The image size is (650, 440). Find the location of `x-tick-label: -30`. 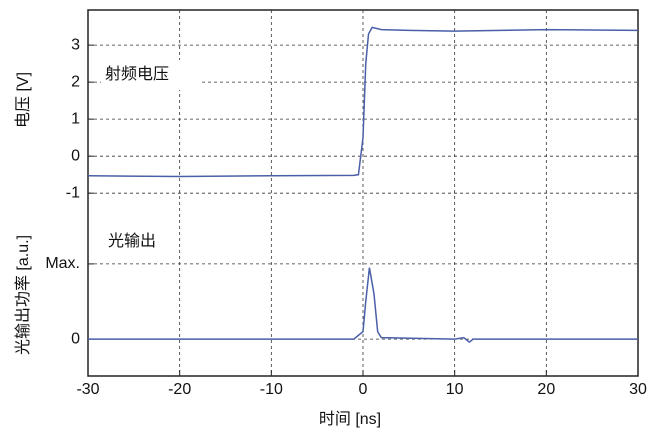

x-tick-label: -30 is located at coordinates (87, 389).